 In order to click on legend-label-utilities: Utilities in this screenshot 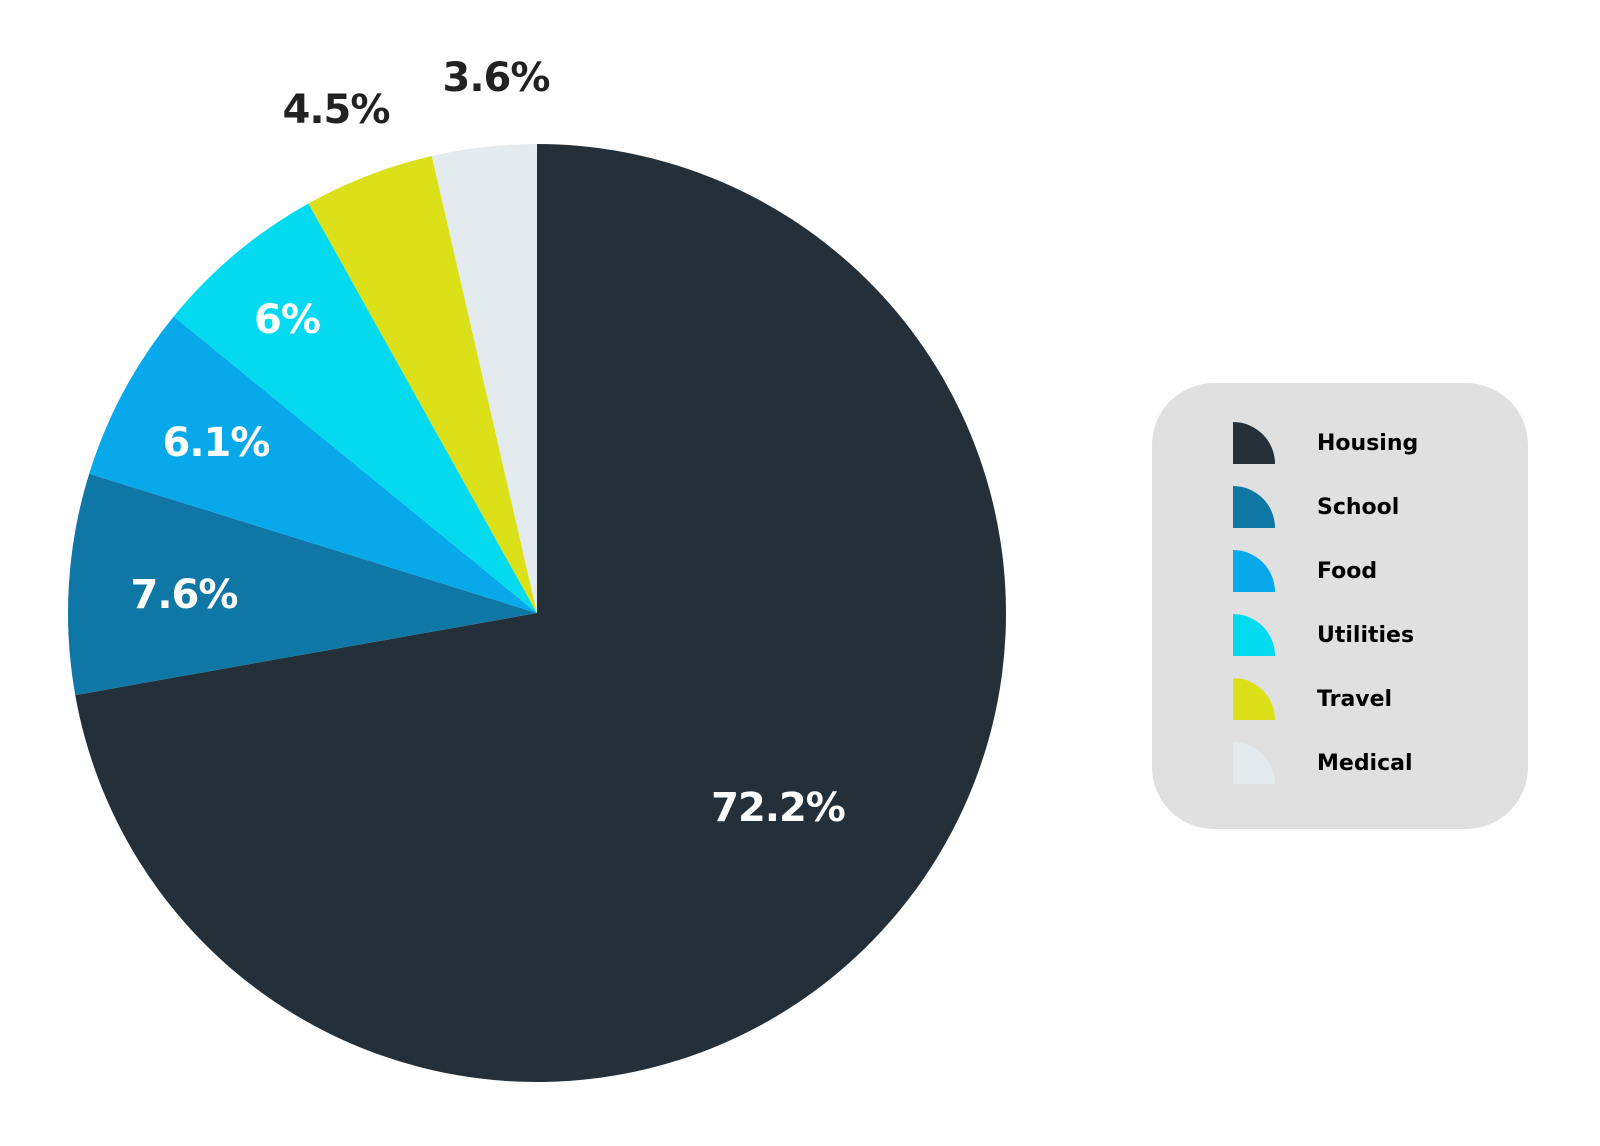, I will do `click(1366, 635)`.